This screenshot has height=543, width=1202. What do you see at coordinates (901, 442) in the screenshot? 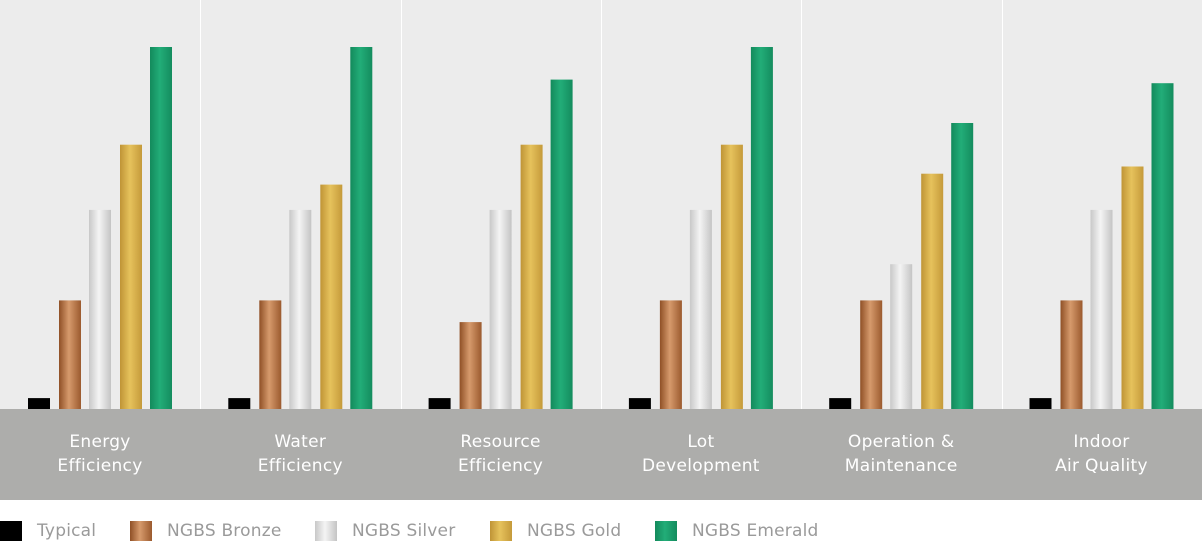
I see `category-label-line: Operation &` at bounding box center [901, 442].